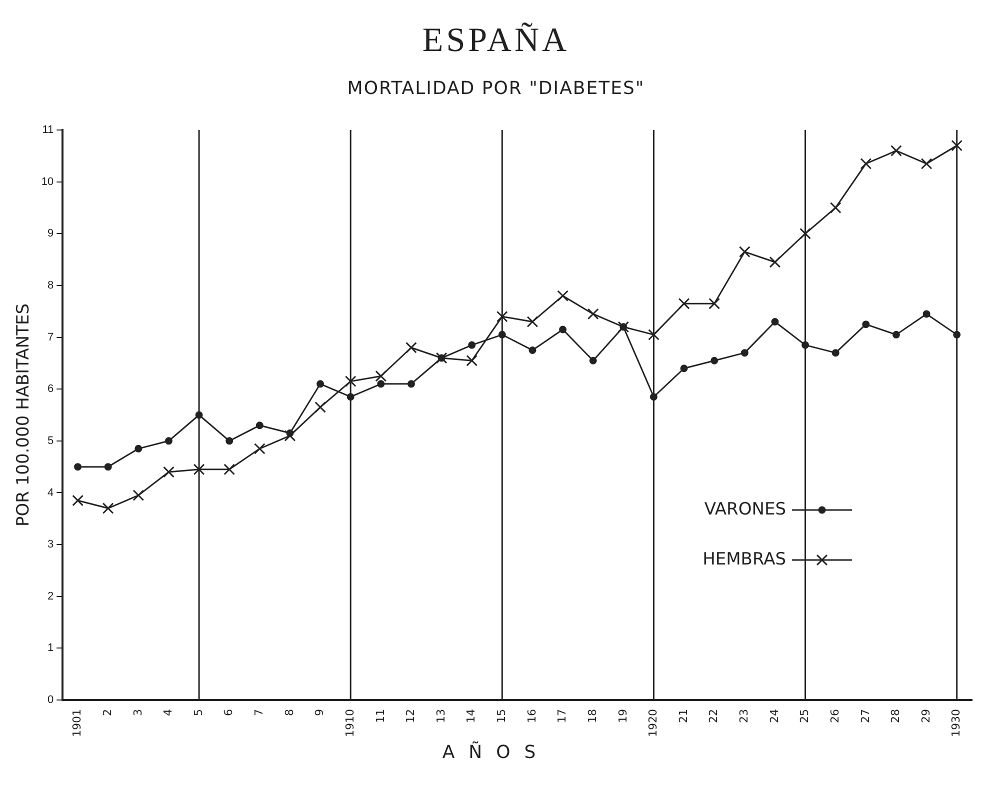 The image size is (992, 804). What do you see at coordinates (713, 716) in the screenshot?
I see `x-tick-label: 22` at bounding box center [713, 716].